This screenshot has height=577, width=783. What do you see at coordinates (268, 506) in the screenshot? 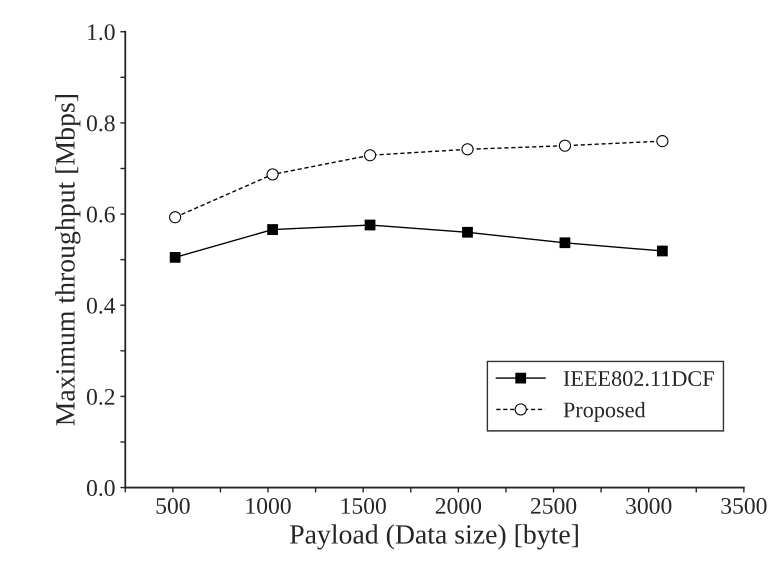
I see `x-tick-label: 1000` at bounding box center [268, 506].